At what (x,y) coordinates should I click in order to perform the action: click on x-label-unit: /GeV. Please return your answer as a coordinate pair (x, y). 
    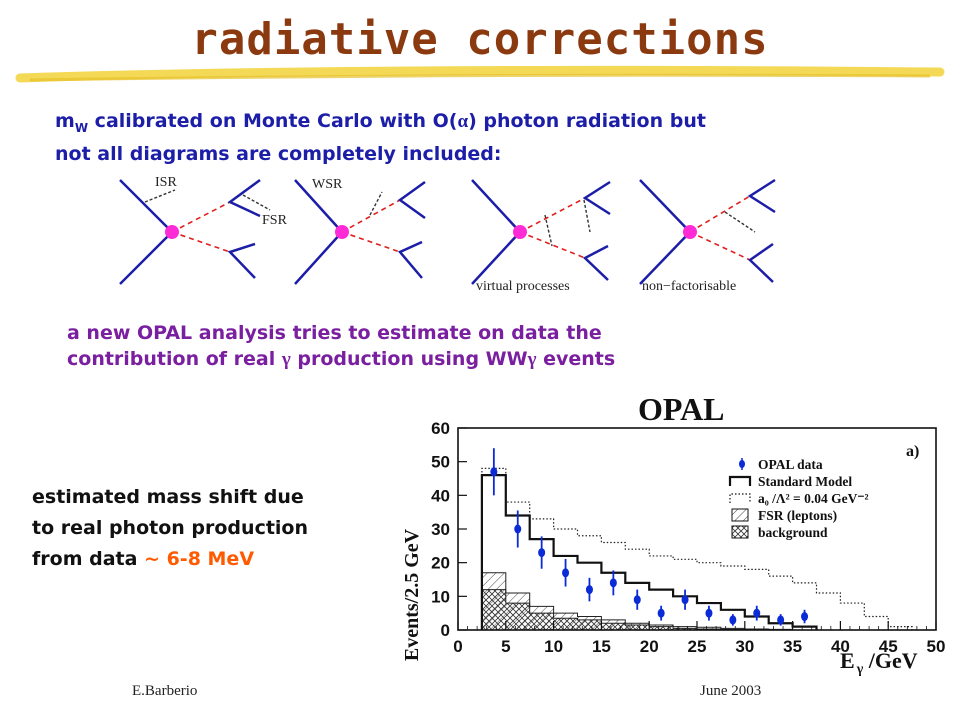
    Looking at the image, I should click on (890, 660).